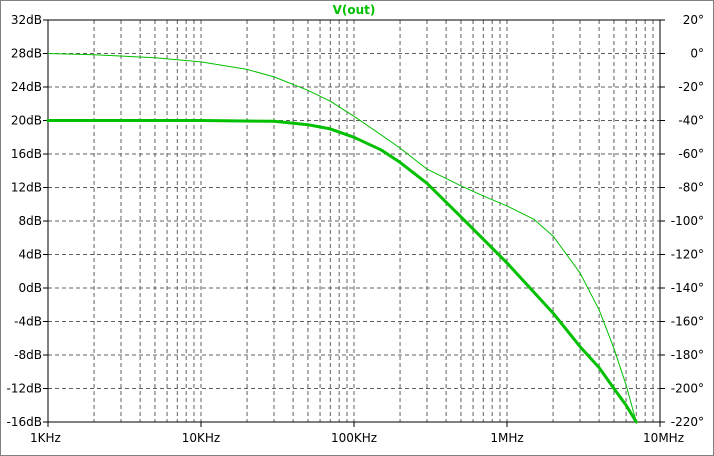 The image size is (714, 456). What do you see at coordinates (687, 389) in the screenshot?
I see `y-right-tick-label: -200°` at bounding box center [687, 389].